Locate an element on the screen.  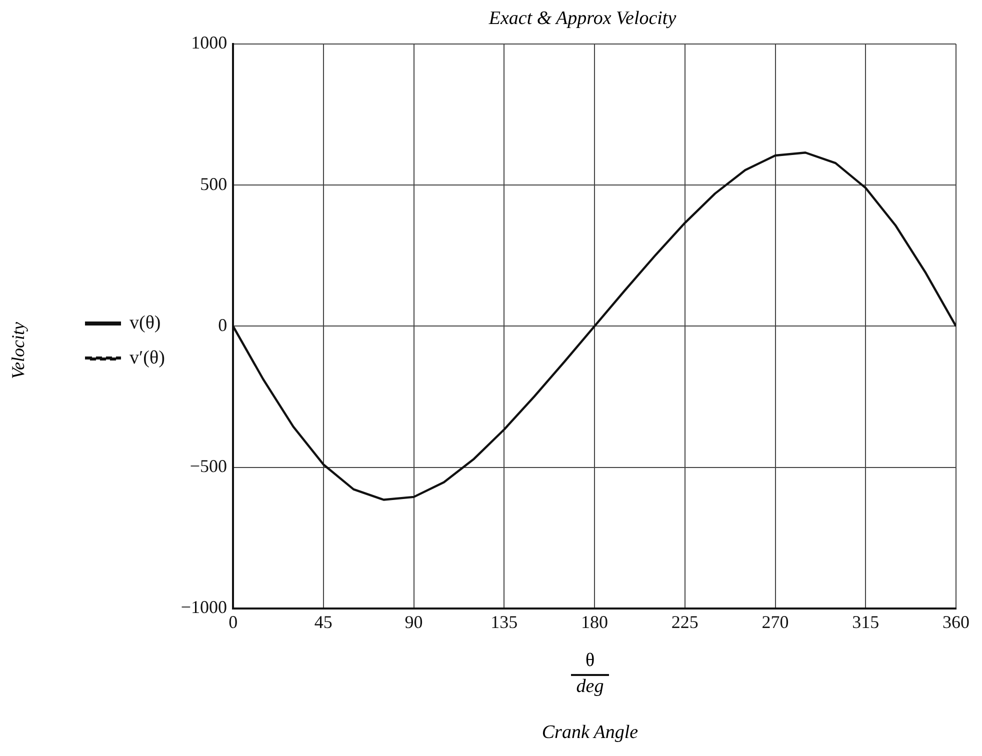
text: deg is located at coordinates (590, 687).